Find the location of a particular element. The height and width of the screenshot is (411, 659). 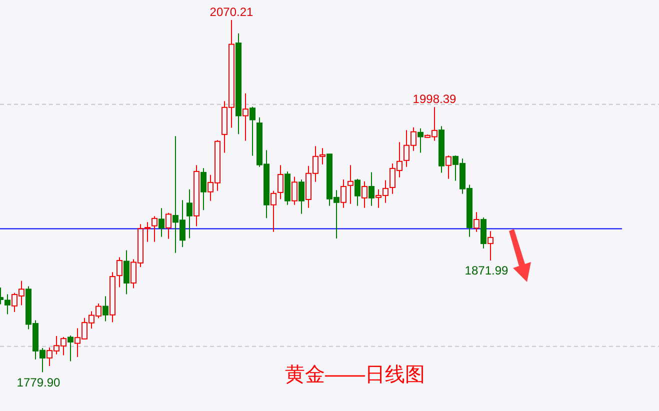

annotation: 1779.90 is located at coordinates (38, 382).